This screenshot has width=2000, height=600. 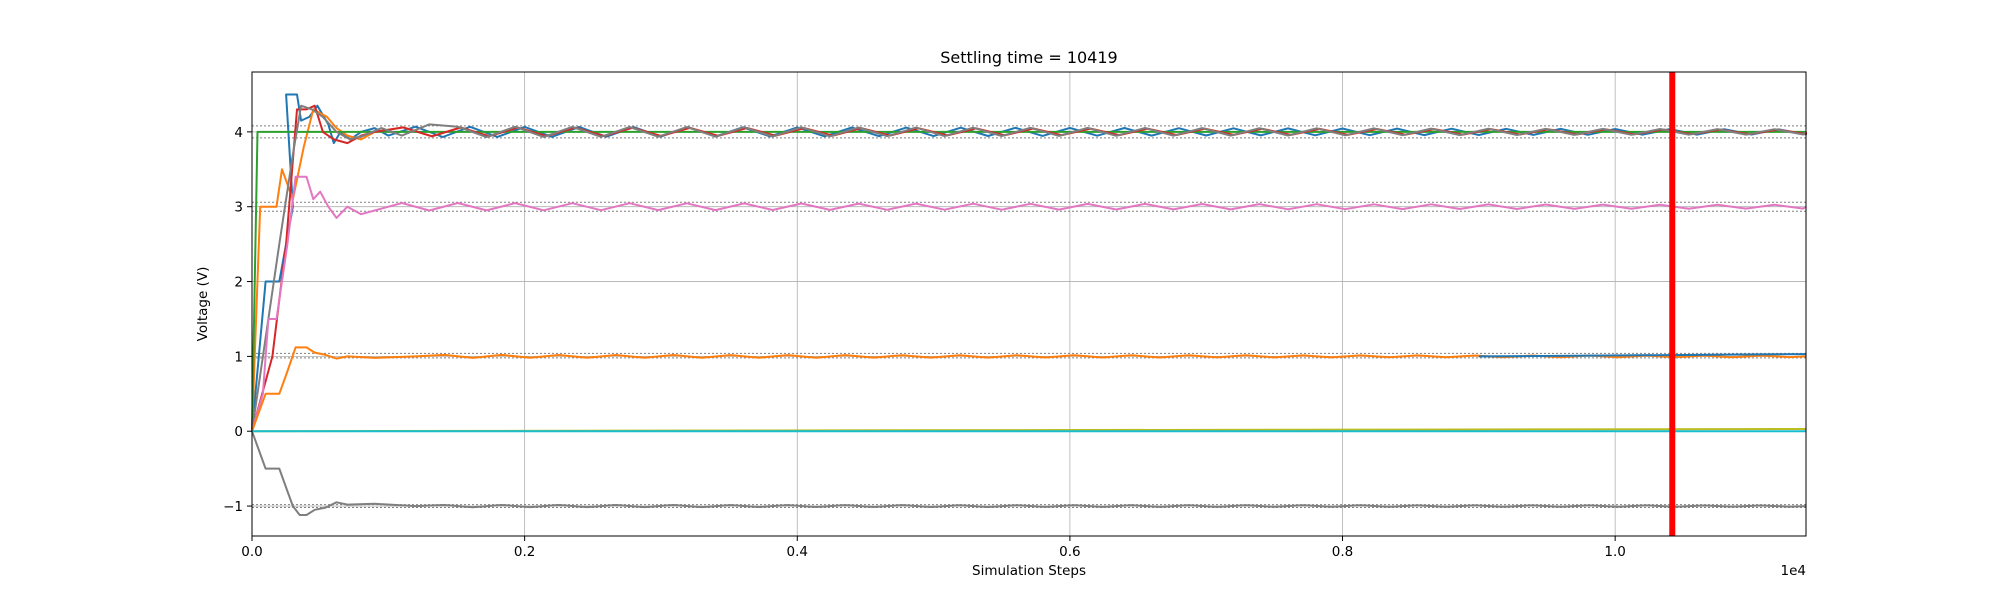 What do you see at coordinates (203, 304) in the screenshot?
I see `y-axis-title: Voltage (V)` at bounding box center [203, 304].